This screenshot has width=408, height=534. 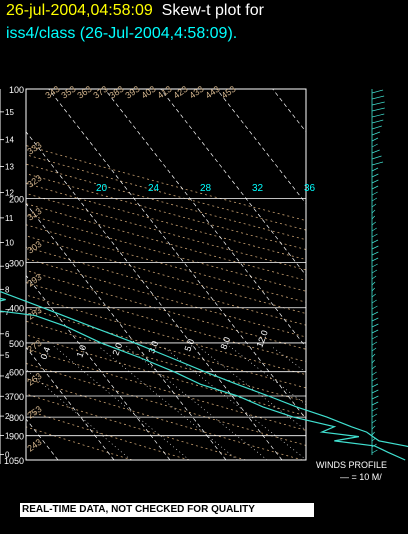 What do you see at coordinates (7, 435) in the screenshot?
I see `height-tick-label: 1` at bounding box center [7, 435].